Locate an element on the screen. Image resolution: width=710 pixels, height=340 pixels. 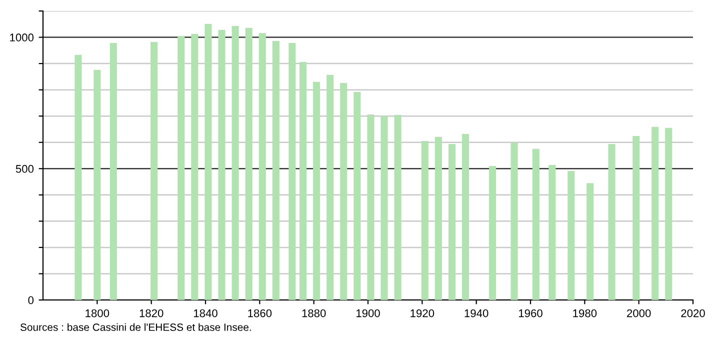
x-tick-label: 2020 is located at coordinates (693, 313).